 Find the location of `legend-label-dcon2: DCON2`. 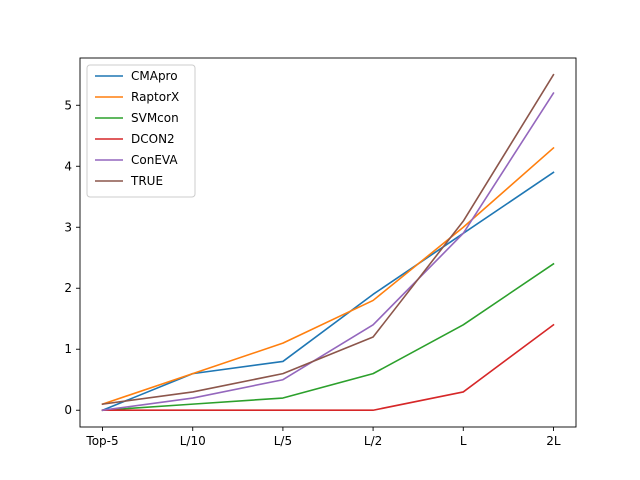

legend-label-dcon2: DCON2 is located at coordinates (153, 139).